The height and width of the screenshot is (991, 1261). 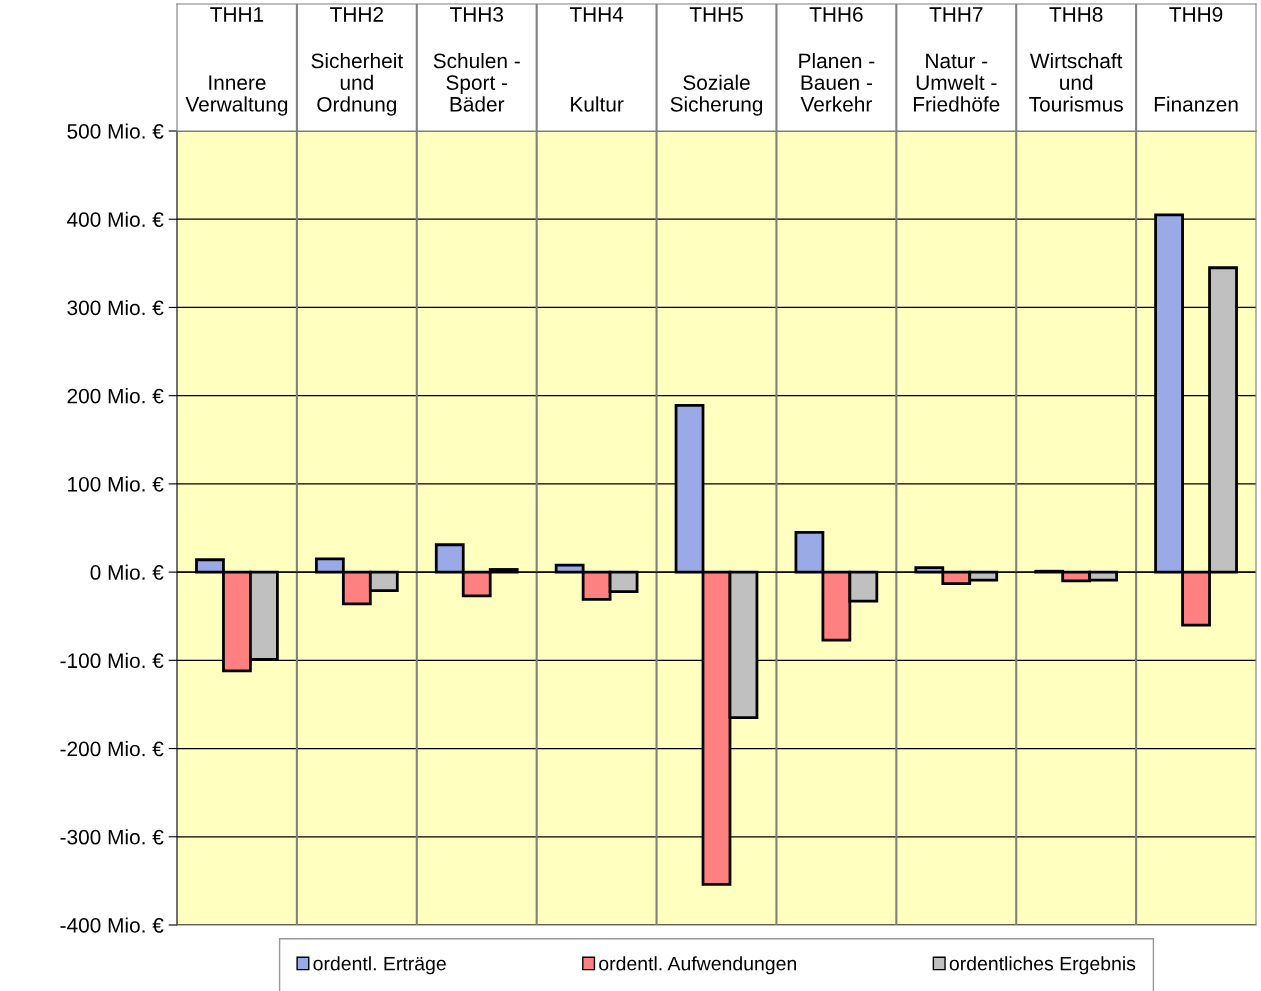 What do you see at coordinates (127, 572) in the screenshot?
I see `y-tick-label: 0 Mio. €` at bounding box center [127, 572].